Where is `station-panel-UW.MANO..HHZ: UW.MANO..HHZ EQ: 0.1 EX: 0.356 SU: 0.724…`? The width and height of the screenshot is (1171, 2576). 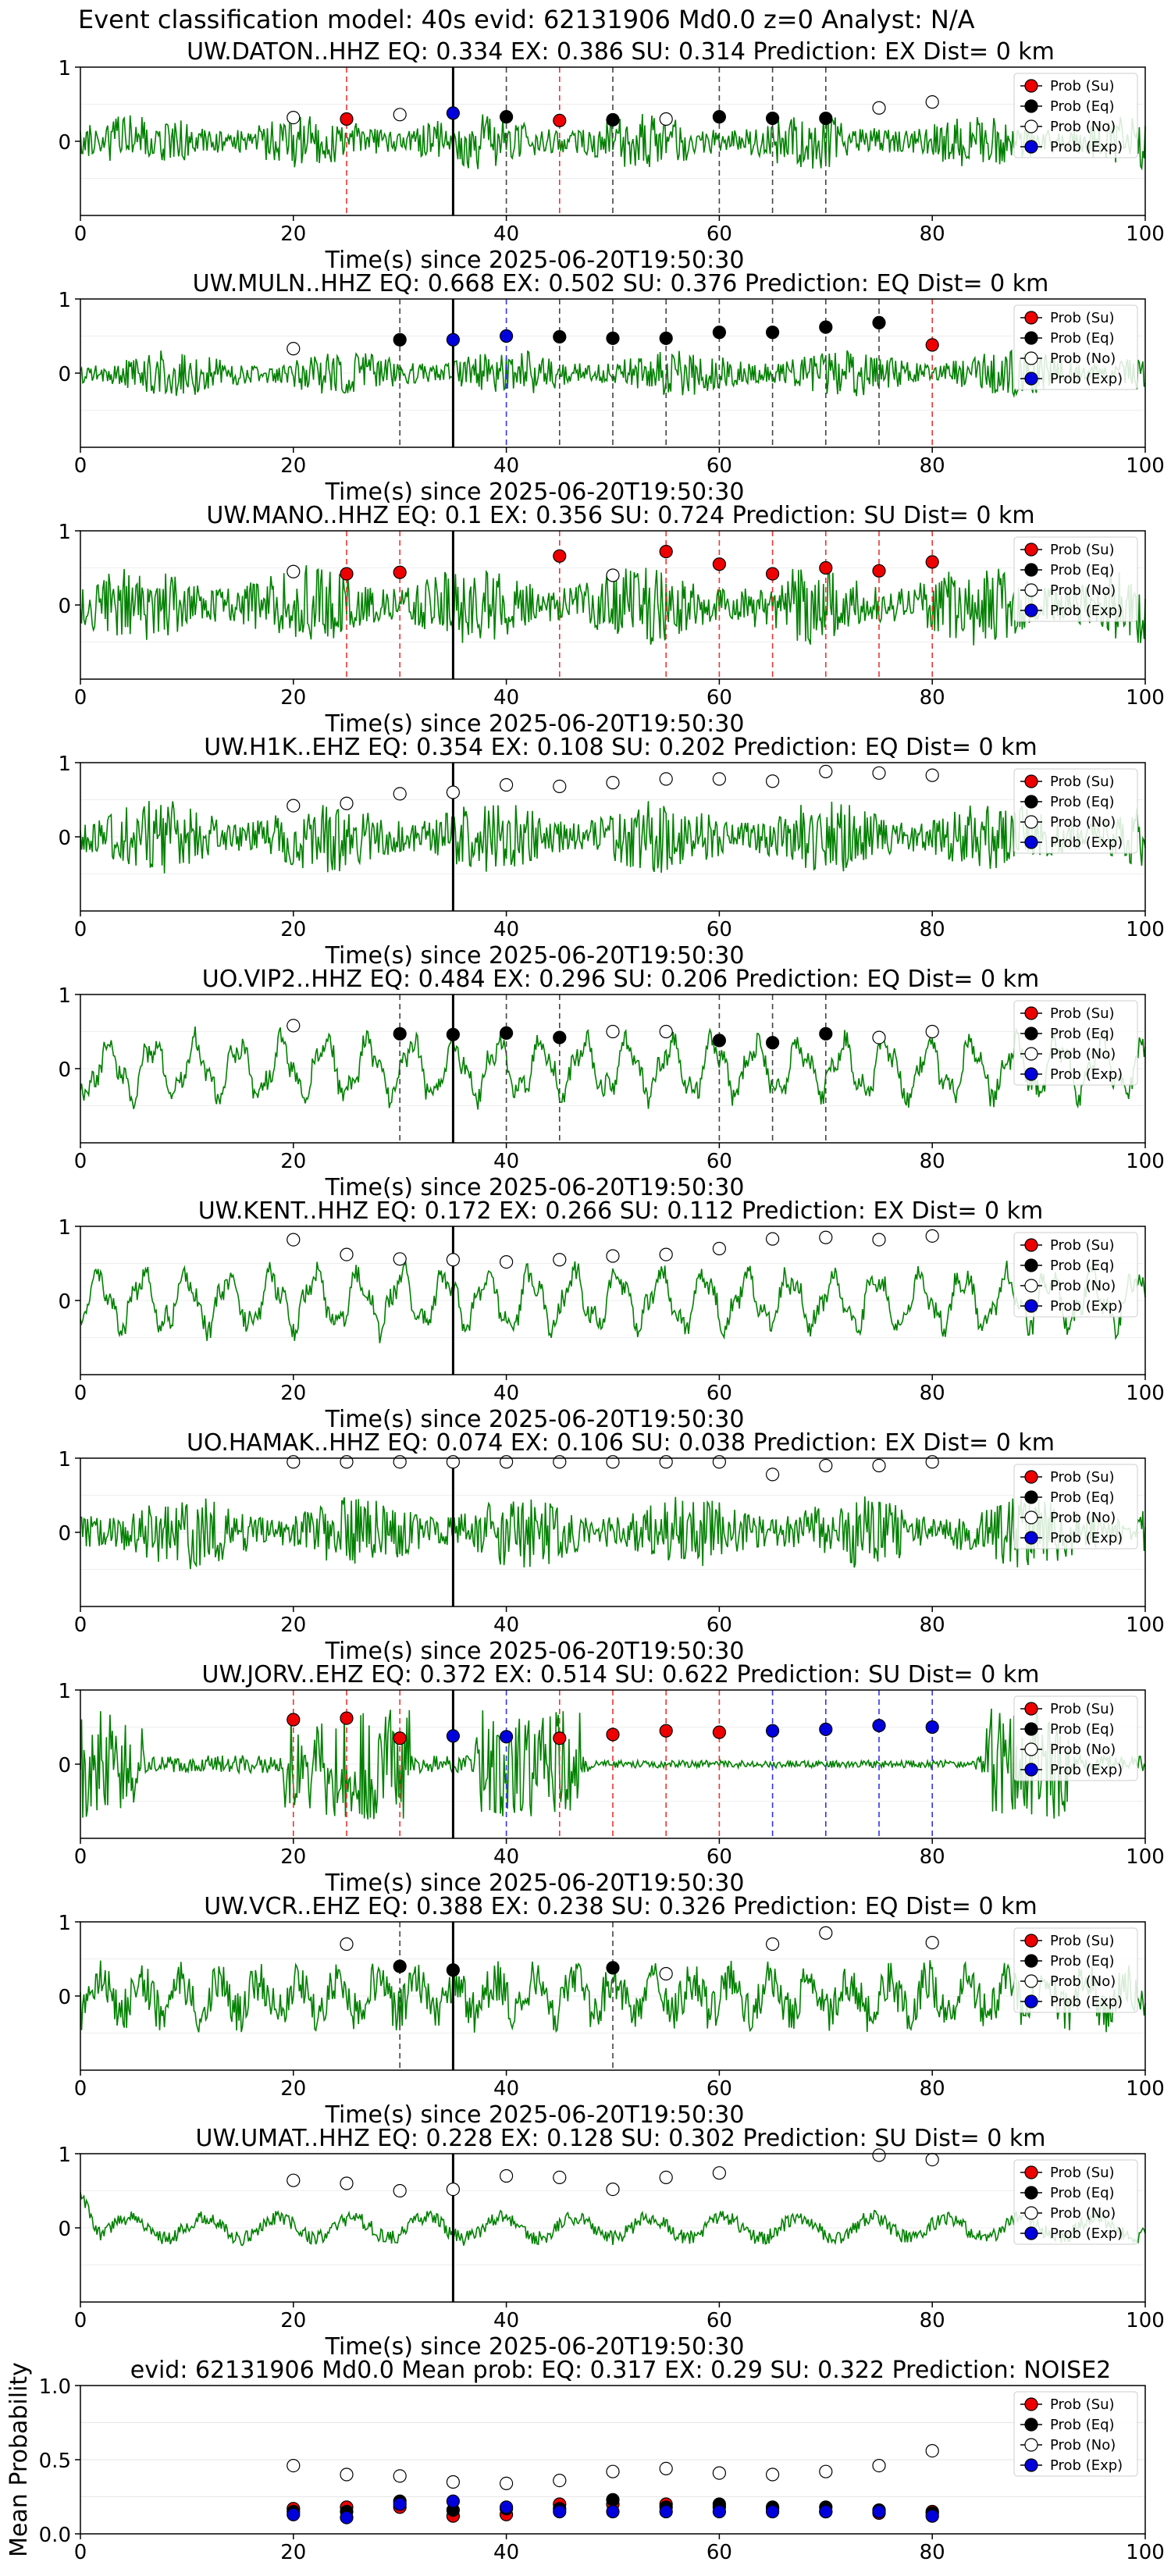 station-panel-UW.MANO..HHZ: UW.MANO..HHZ EQ: 0.1 EX: 0.356 SU: 0.724… is located at coordinates (611, 620).